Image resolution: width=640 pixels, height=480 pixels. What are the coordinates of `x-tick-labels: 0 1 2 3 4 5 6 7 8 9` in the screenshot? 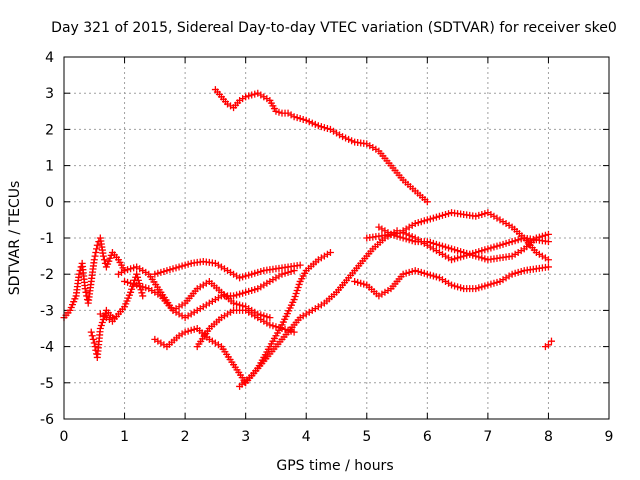 It's located at (337, 437).